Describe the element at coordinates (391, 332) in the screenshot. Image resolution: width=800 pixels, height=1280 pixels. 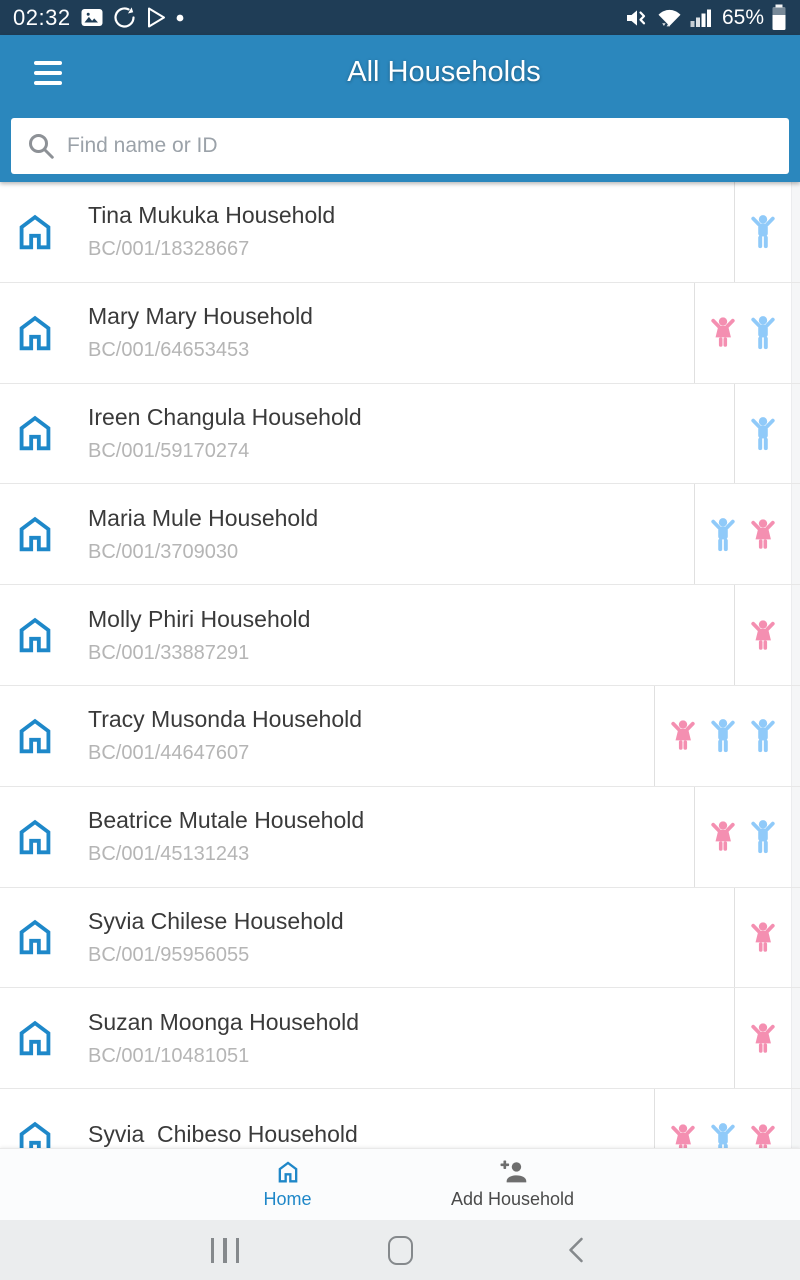
I see `household-text: Mary Mary Household BC/001/64653453` at that location.